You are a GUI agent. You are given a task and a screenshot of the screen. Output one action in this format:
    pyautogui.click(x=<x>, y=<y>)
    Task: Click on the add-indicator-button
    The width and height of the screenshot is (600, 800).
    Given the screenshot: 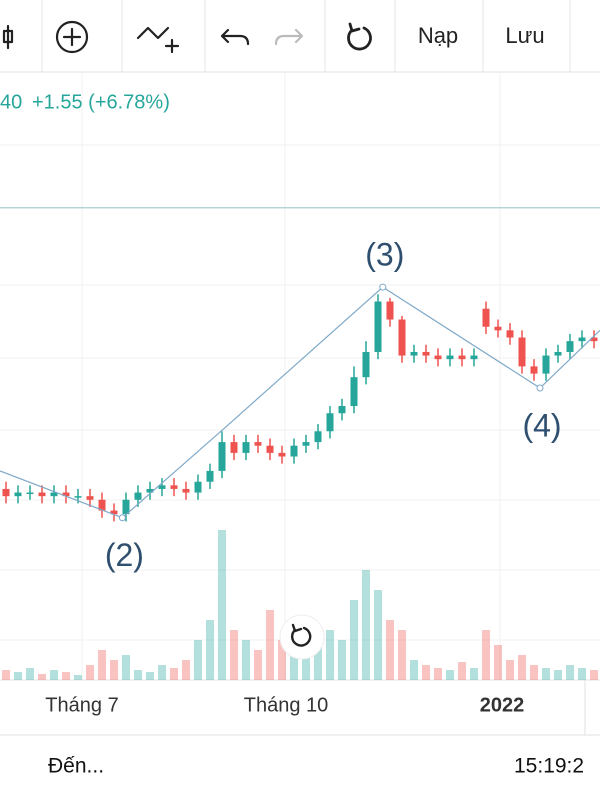 What is the action you would take?
    pyautogui.click(x=72, y=37)
    